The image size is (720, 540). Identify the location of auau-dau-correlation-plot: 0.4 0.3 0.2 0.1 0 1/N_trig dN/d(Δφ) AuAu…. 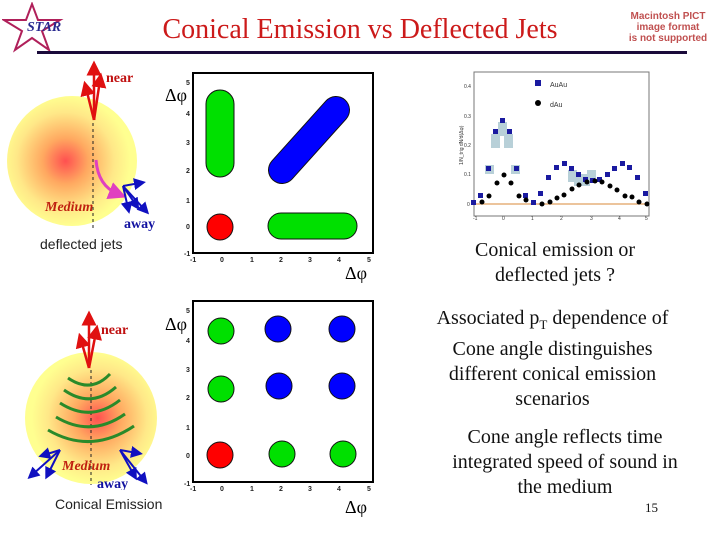
(551, 141).